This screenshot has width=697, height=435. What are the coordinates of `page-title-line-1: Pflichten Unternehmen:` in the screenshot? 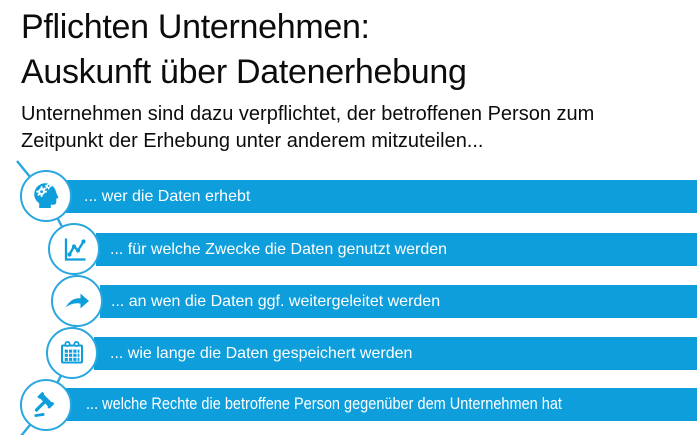 It's located at (195, 27).